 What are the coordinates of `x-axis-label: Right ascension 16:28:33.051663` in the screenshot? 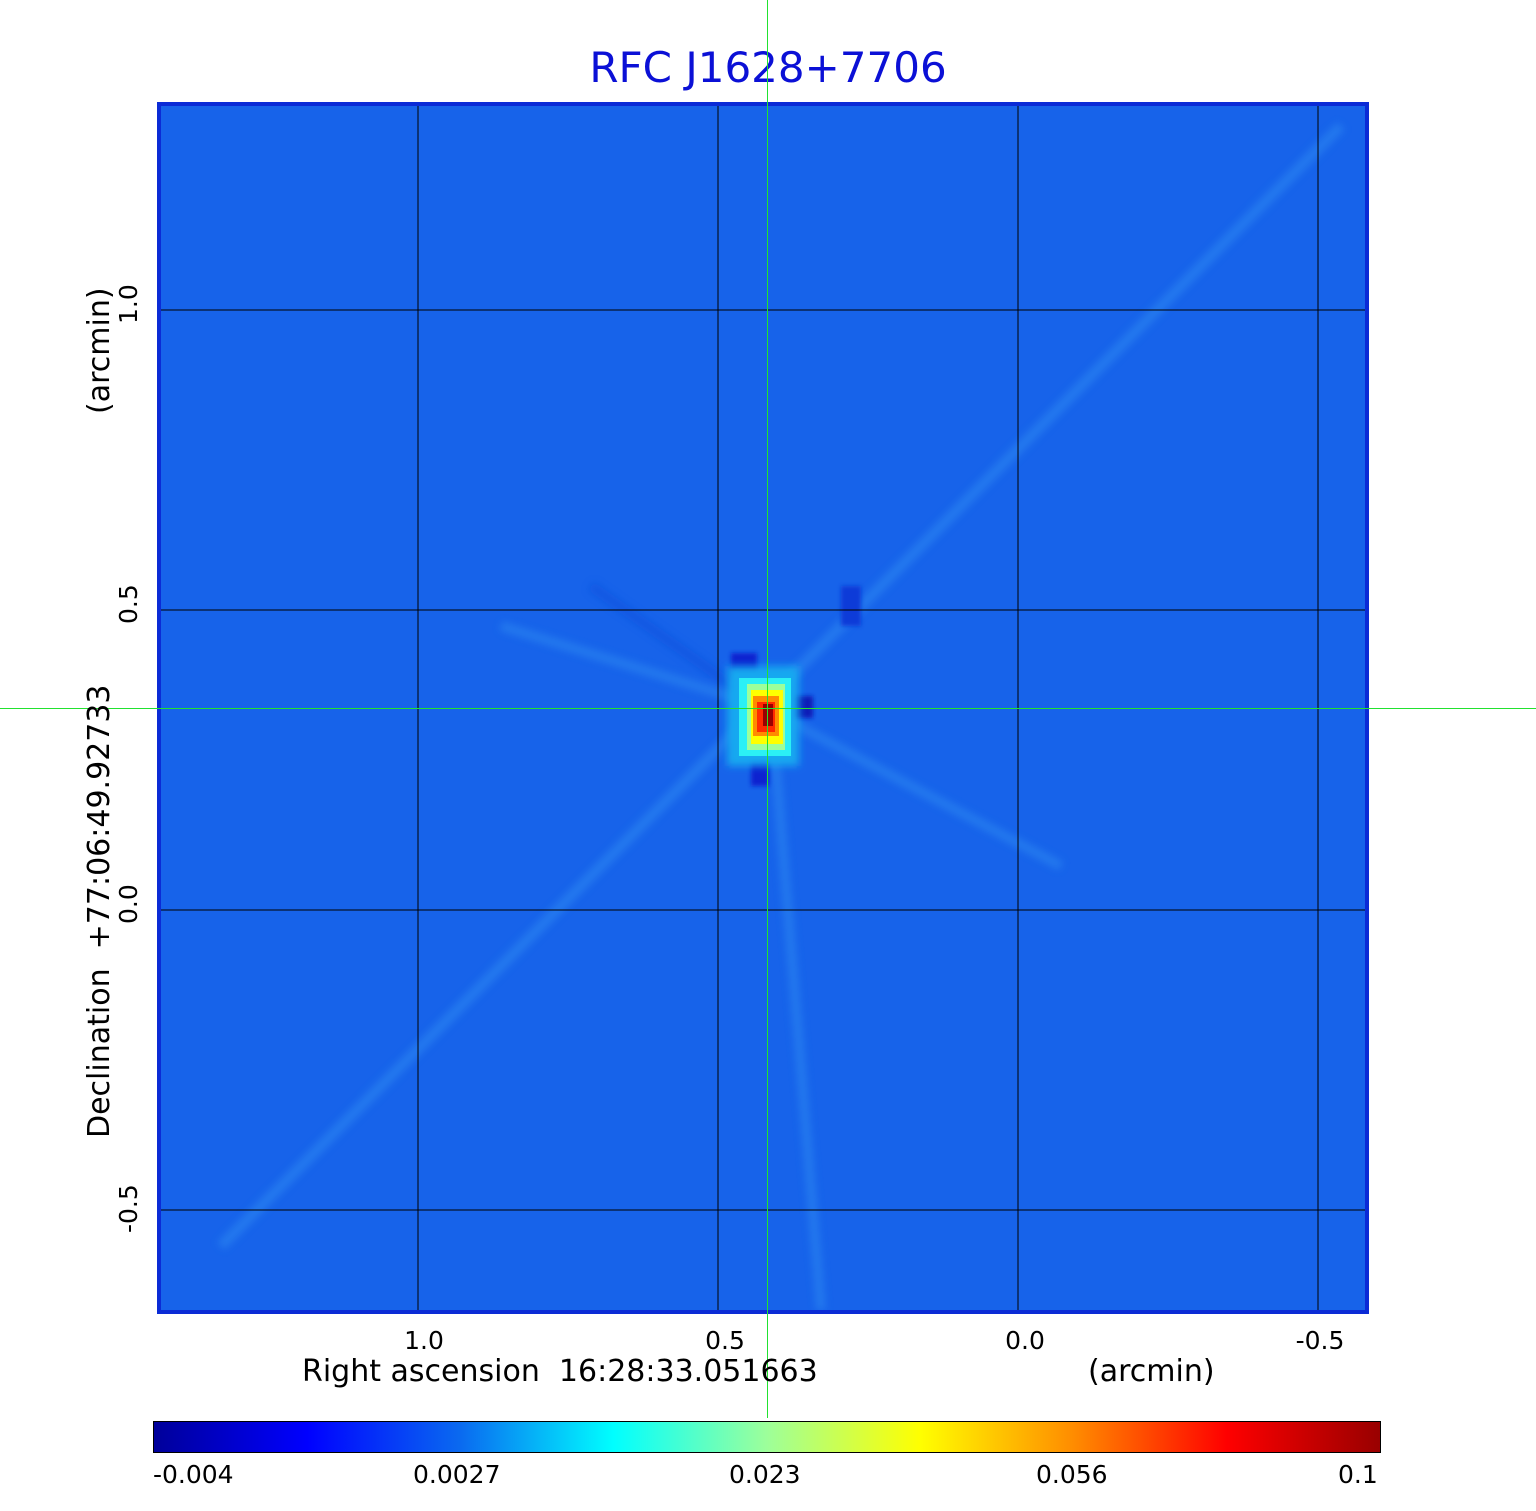 It's located at (560, 1371).